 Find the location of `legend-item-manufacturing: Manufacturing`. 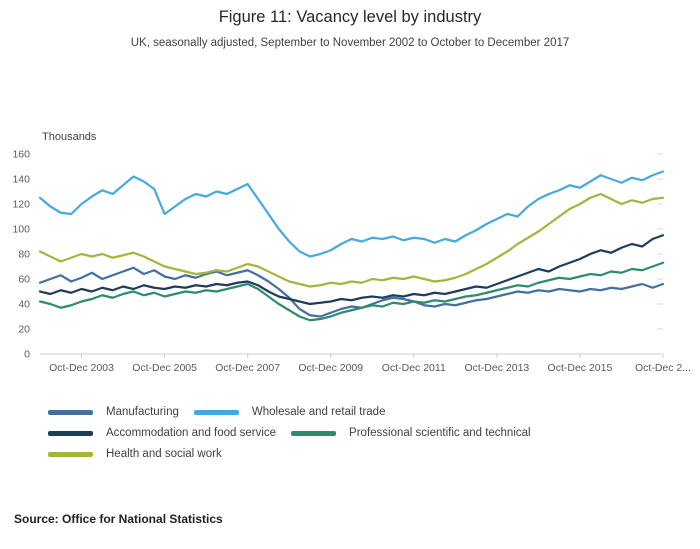

legend-item-manufacturing: Manufacturing is located at coordinates (113, 412).